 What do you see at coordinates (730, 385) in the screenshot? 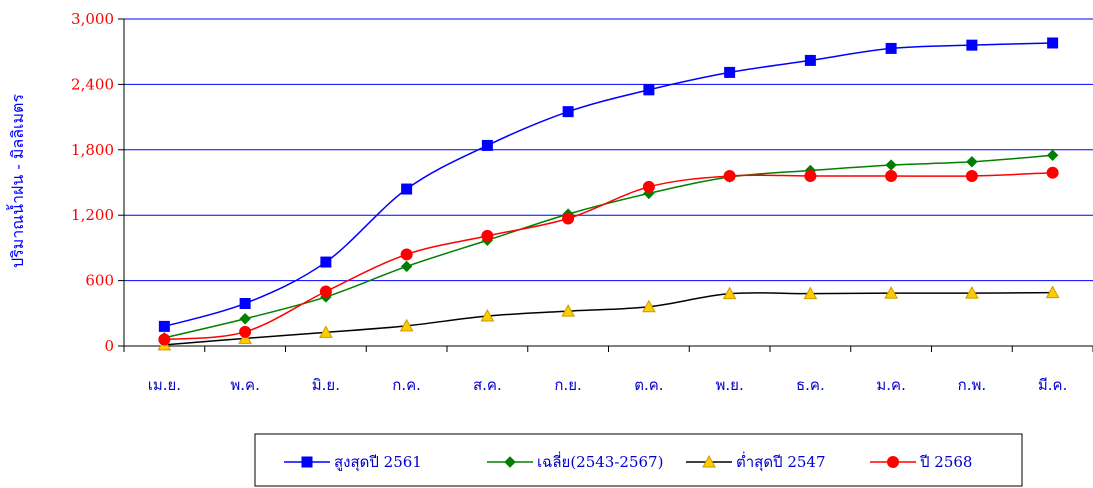
I see `x-tick-label: พ.ย.` at bounding box center [730, 385].